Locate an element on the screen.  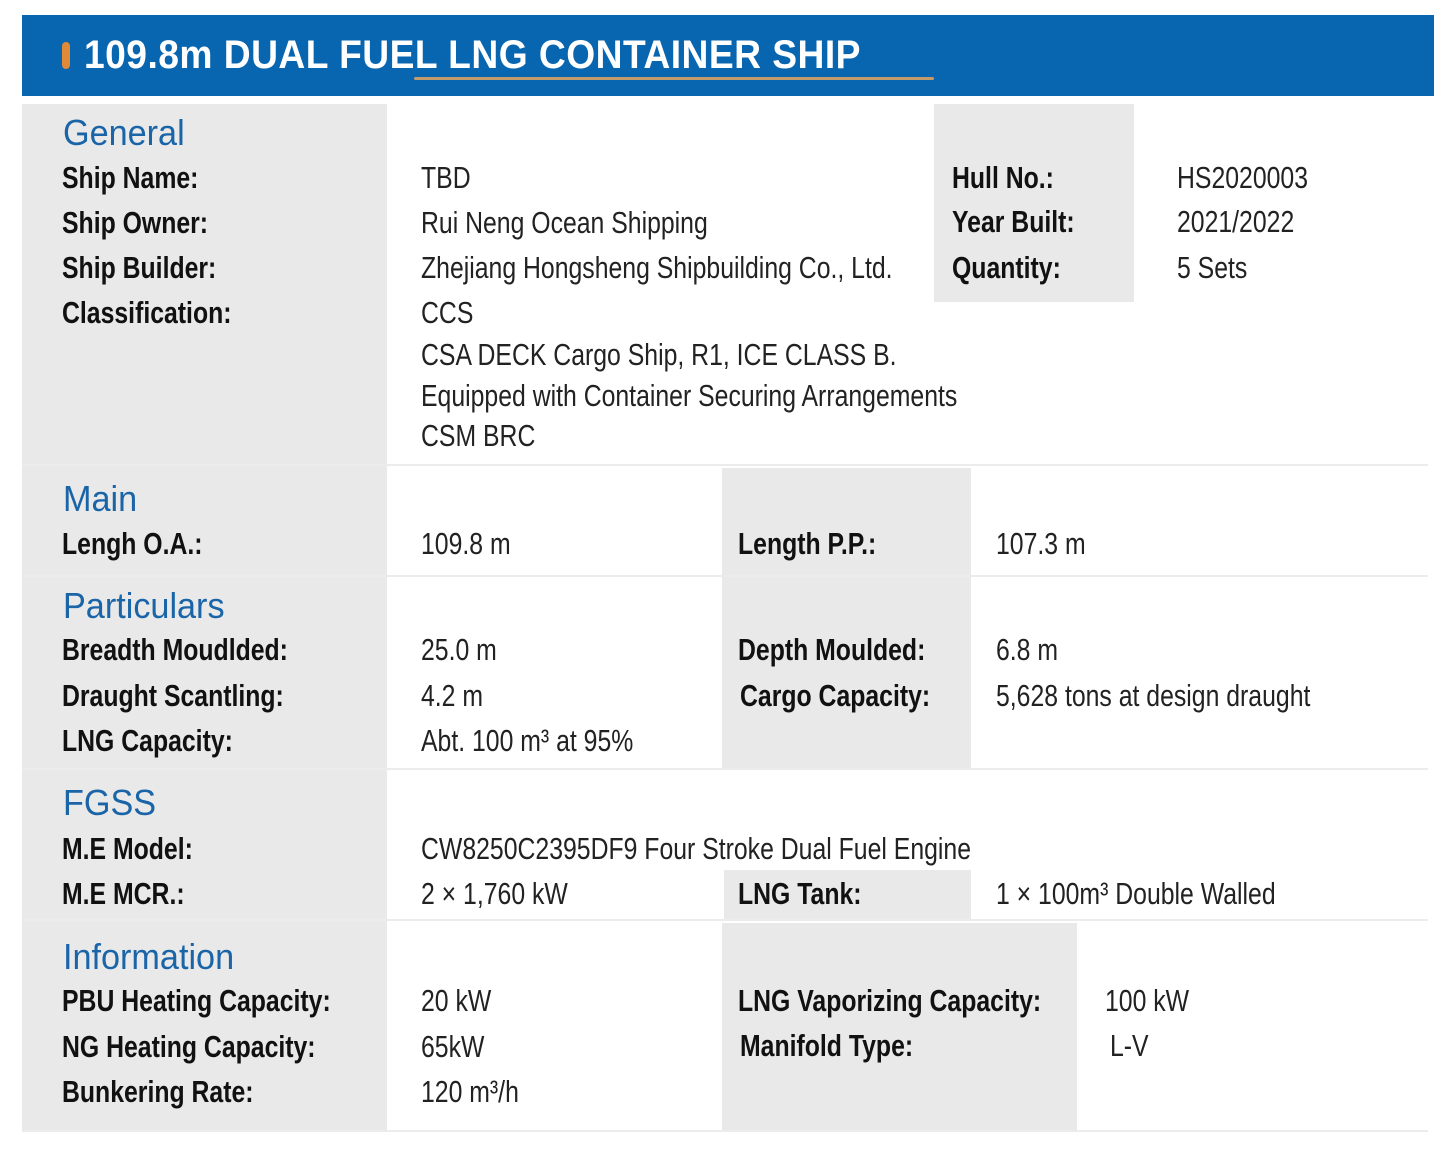
ng-label: NG Heating Capacity: is located at coordinates (189, 1046).